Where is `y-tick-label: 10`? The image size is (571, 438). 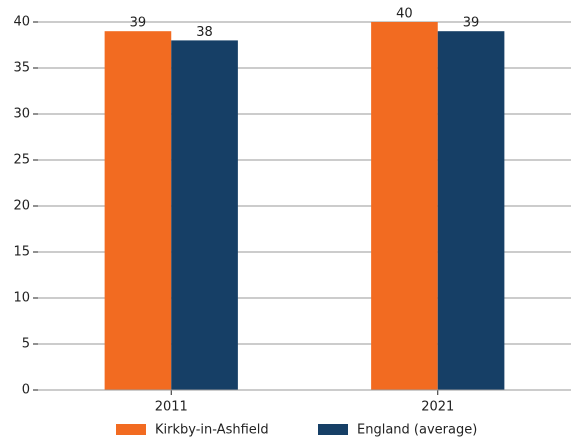 y-tick-label: 10 is located at coordinates (21, 298).